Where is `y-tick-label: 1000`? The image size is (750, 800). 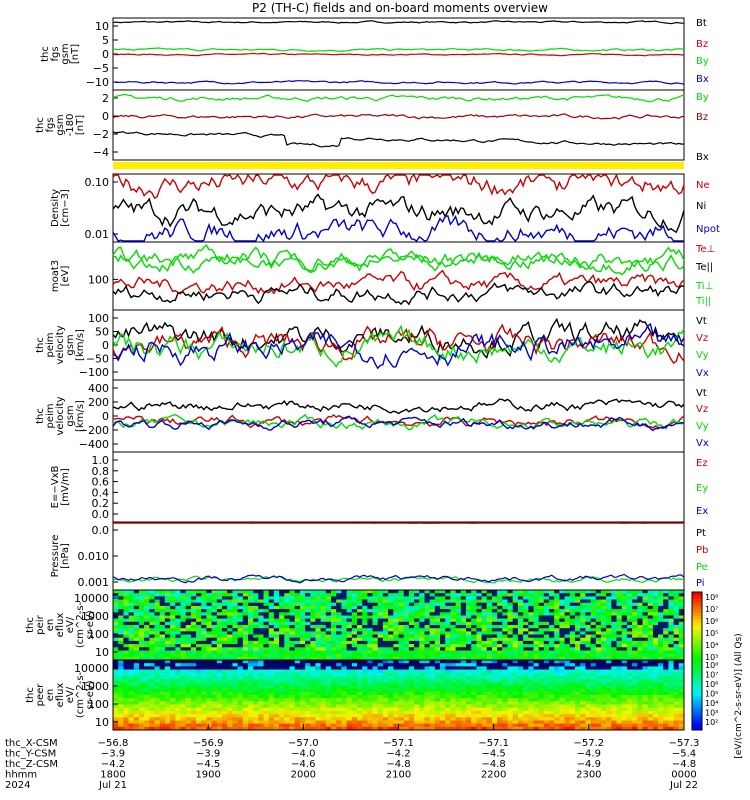
y-tick-label: 1000 is located at coordinates (95, 686).